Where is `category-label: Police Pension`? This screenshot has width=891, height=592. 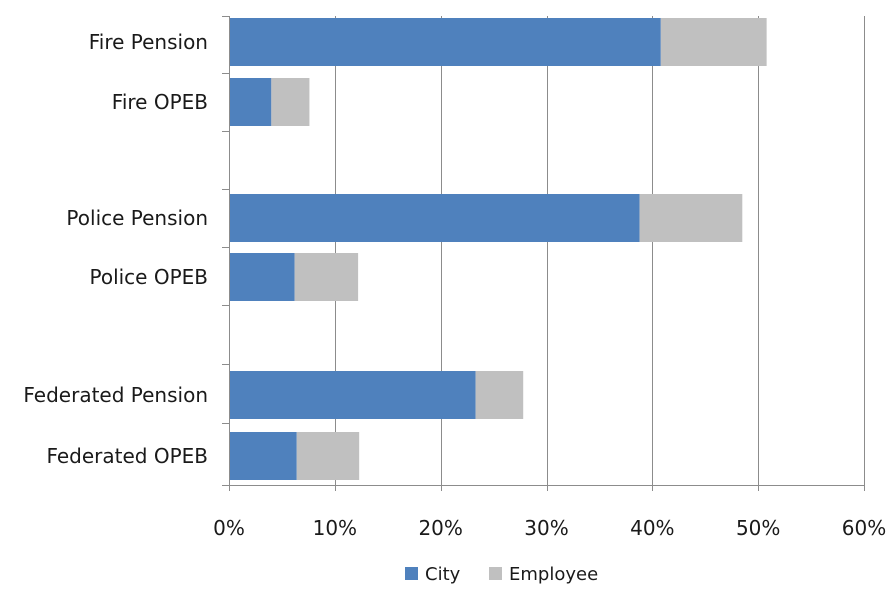
category-label: Police Pension is located at coordinates (137, 218).